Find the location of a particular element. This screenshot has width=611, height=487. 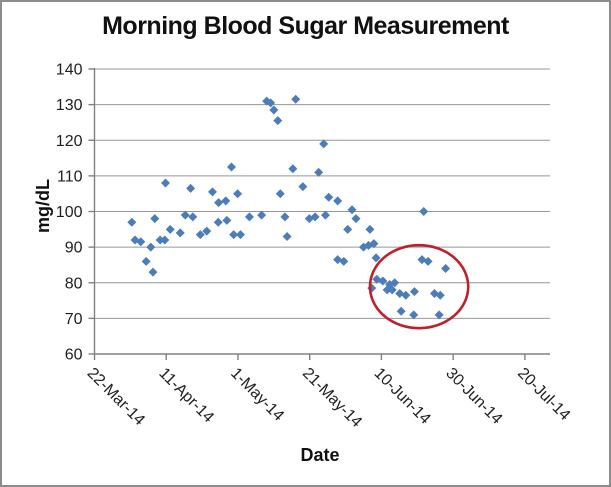

y-tick-label: 60 is located at coordinates (74, 355).